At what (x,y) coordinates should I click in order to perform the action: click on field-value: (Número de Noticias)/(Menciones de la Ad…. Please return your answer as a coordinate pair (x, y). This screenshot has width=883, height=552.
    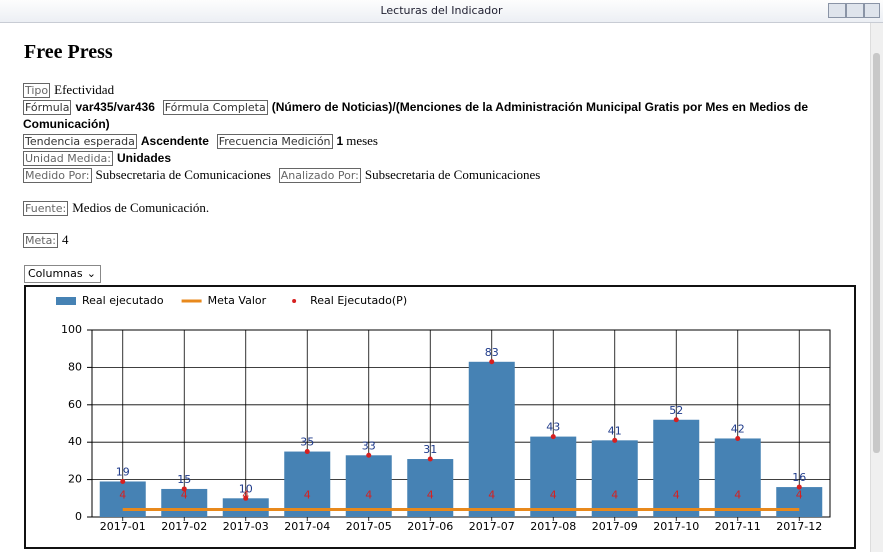
    Looking at the image, I should click on (416, 115).